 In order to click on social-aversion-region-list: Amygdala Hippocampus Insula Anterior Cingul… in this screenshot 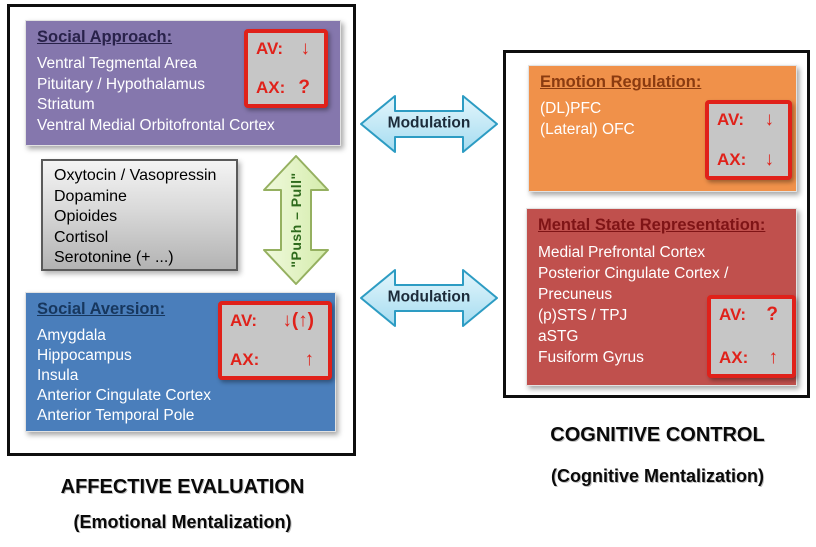, I will do `click(180, 376)`.